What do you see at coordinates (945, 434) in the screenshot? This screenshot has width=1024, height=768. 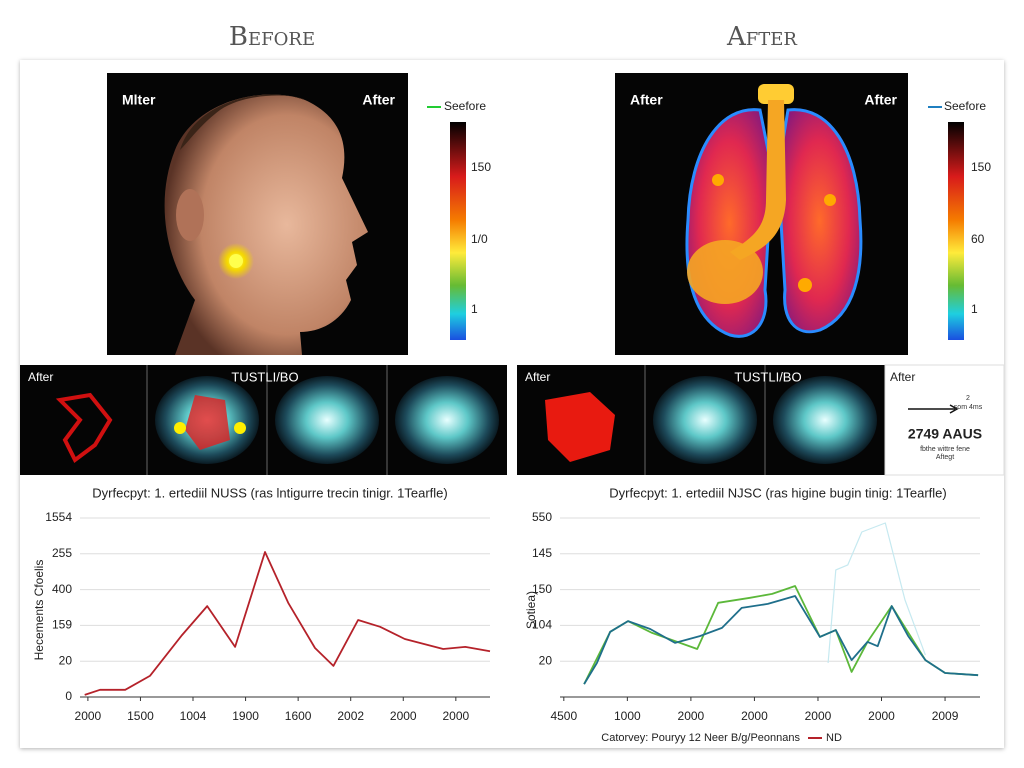 I see `box-value: 2749 AAUS` at bounding box center [945, 434].